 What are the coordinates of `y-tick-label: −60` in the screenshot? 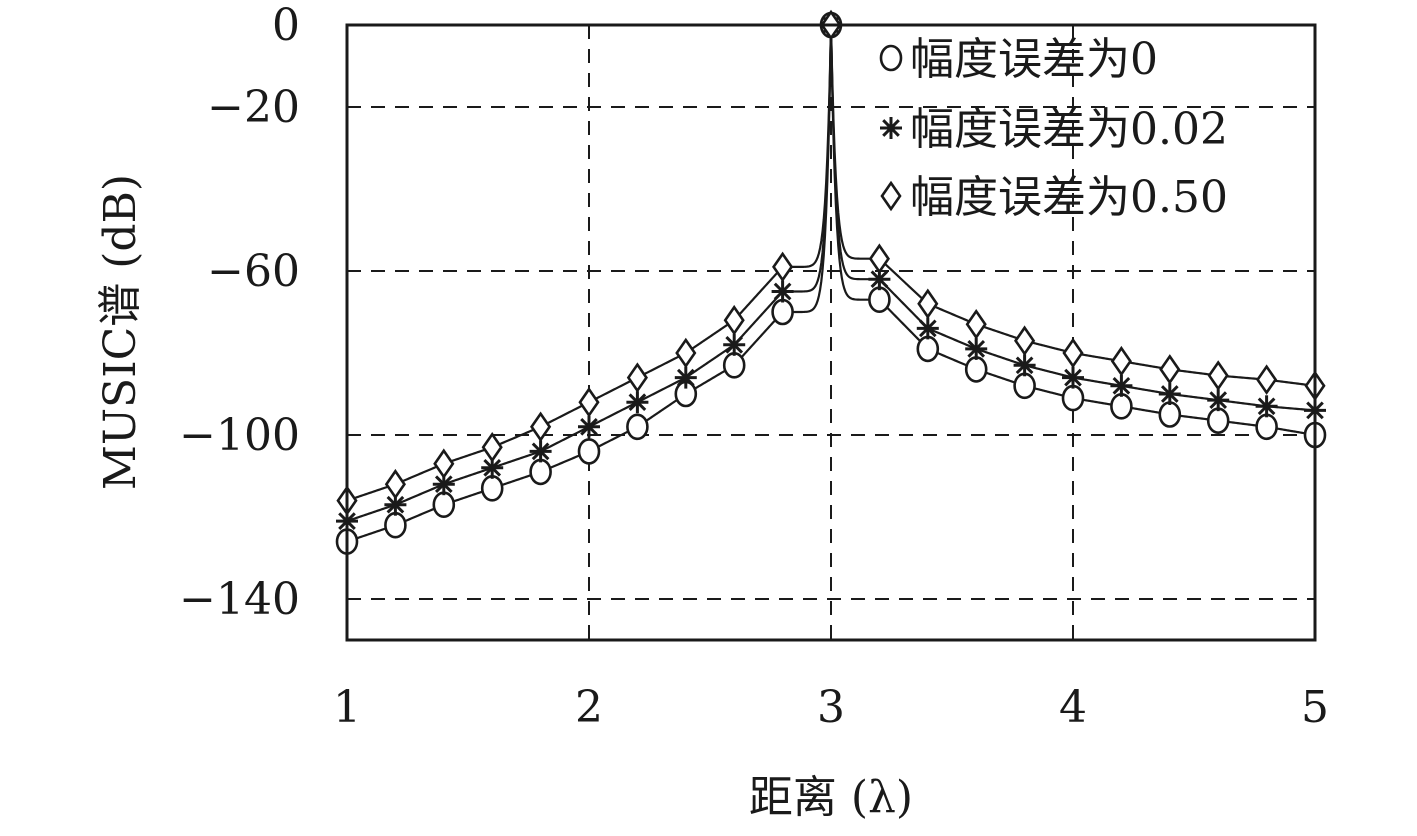 It's located at (253, 271).